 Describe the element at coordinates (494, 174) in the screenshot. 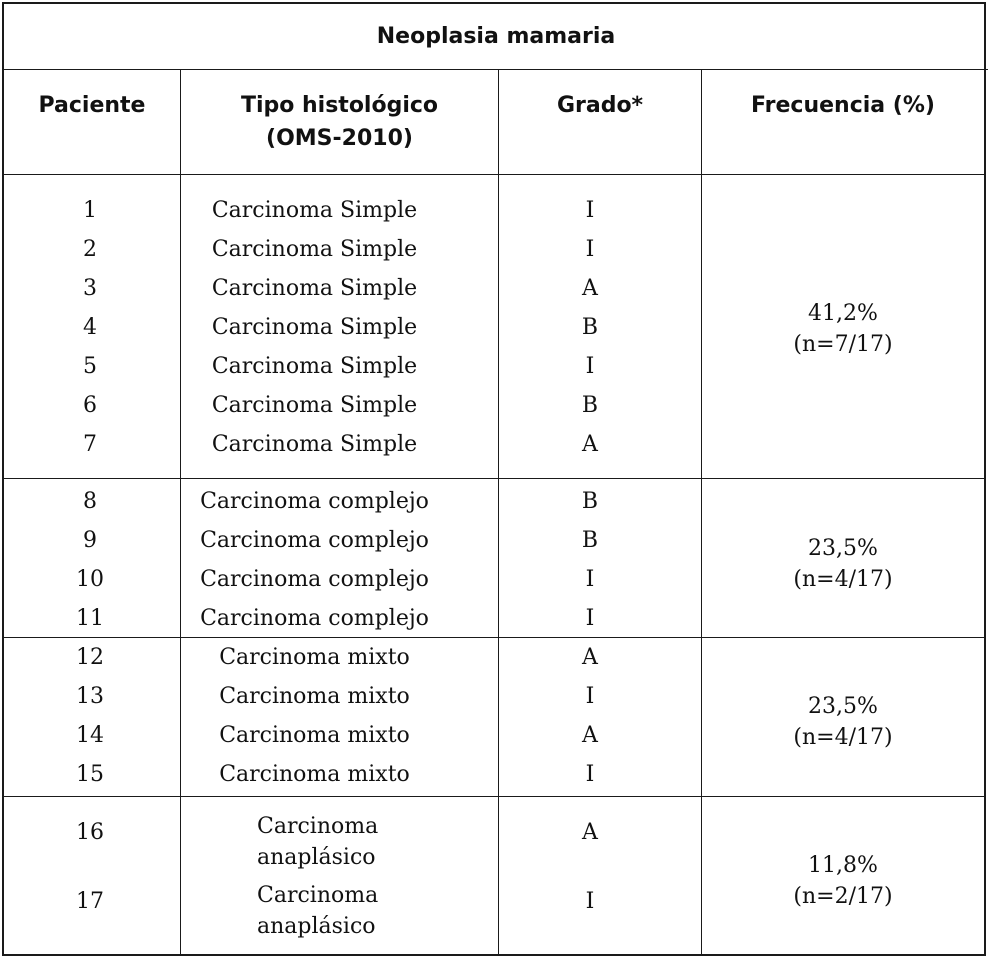

I see `header-divider` at that location.